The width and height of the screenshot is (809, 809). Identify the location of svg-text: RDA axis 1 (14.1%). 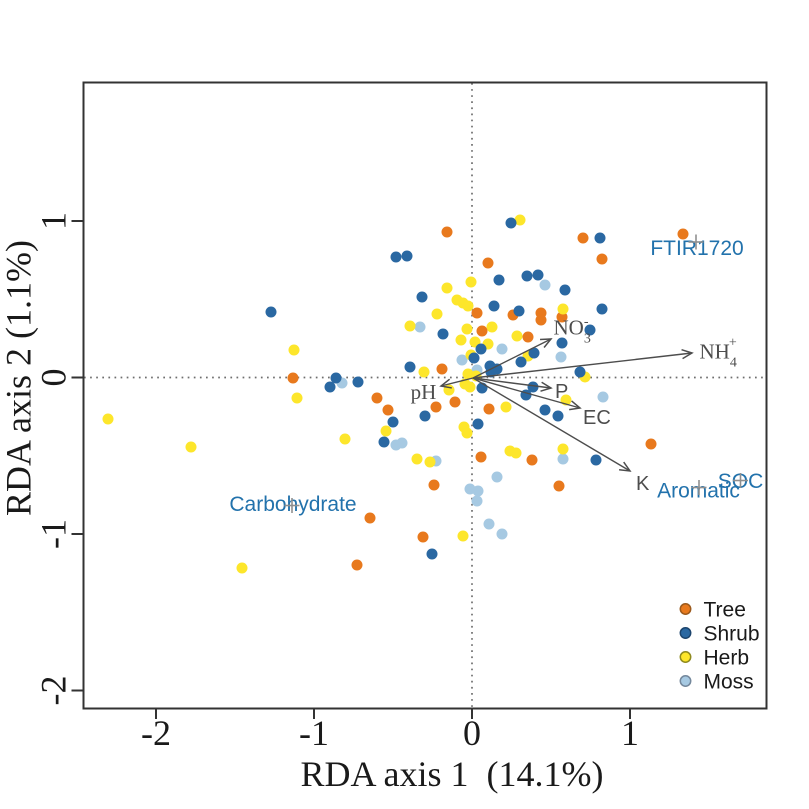
(452, 774).